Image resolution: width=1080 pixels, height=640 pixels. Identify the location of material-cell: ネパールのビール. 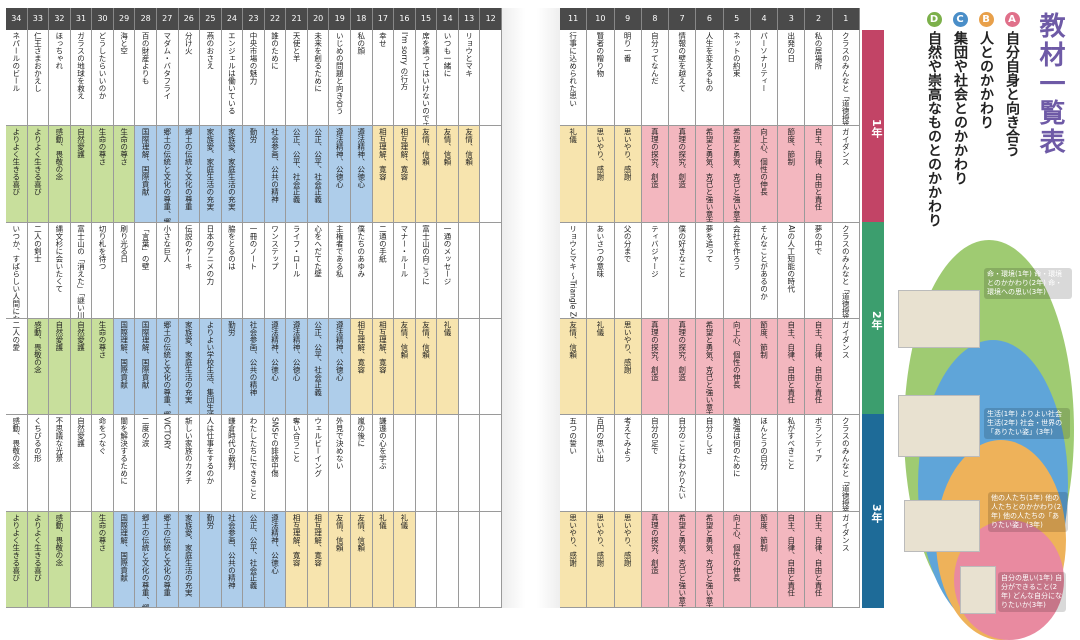
(16, 78).